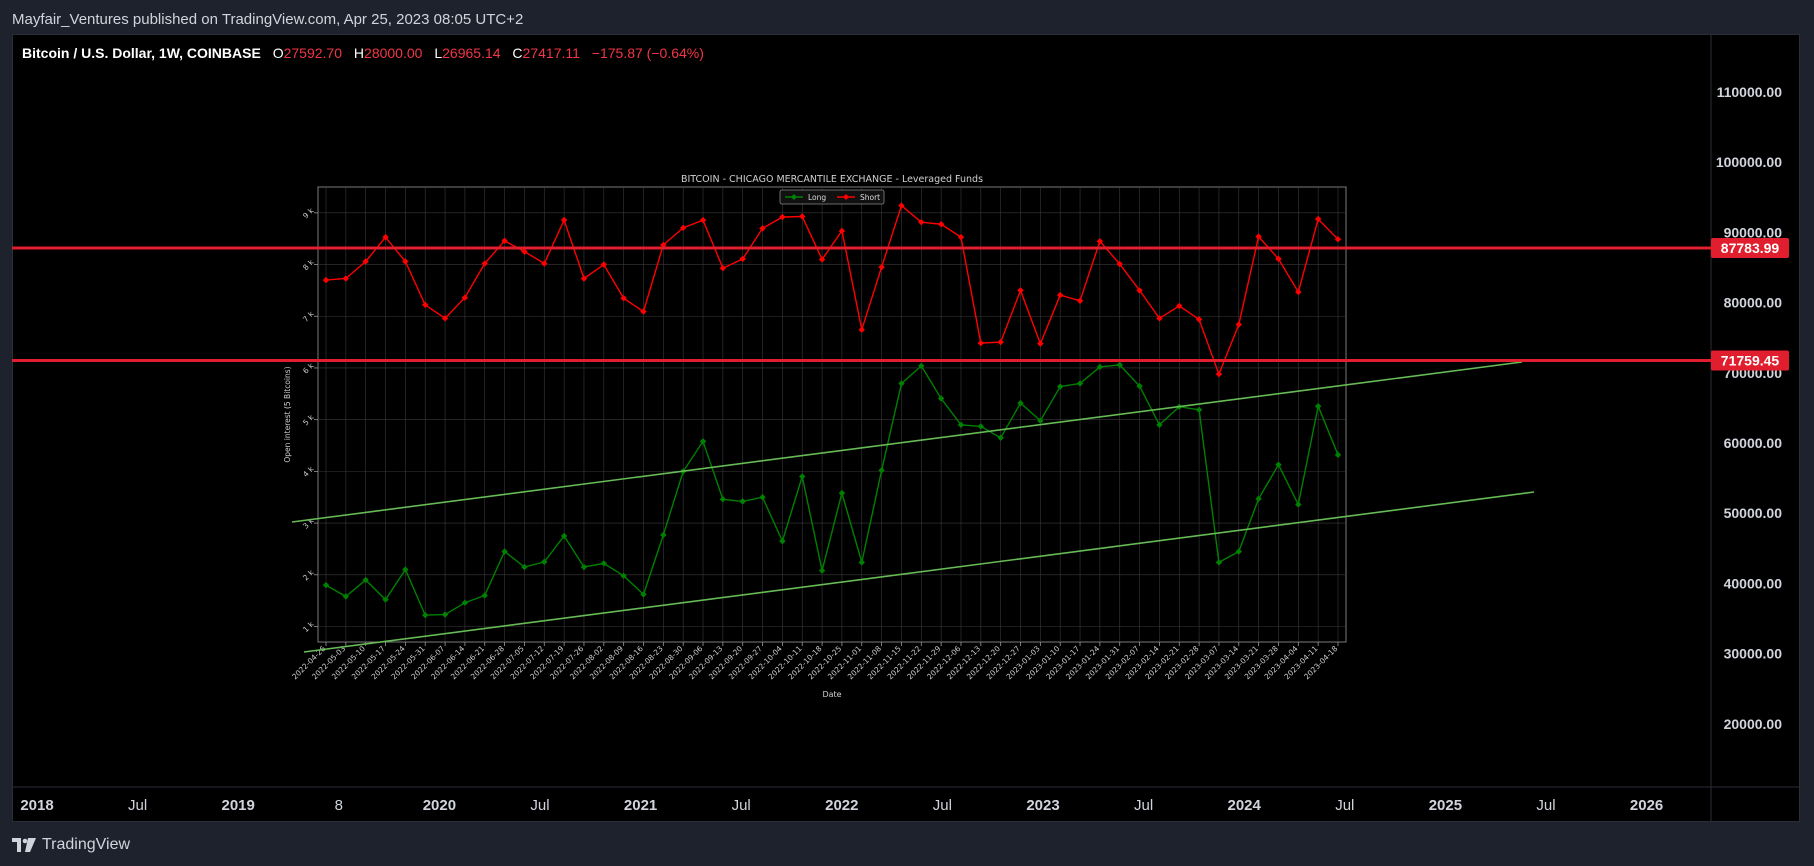 The image size is (1814, 866). What do you see at coordinates (832, 290) in the screenshot?
I see `series-line-short` at bounding box center [832, 290].